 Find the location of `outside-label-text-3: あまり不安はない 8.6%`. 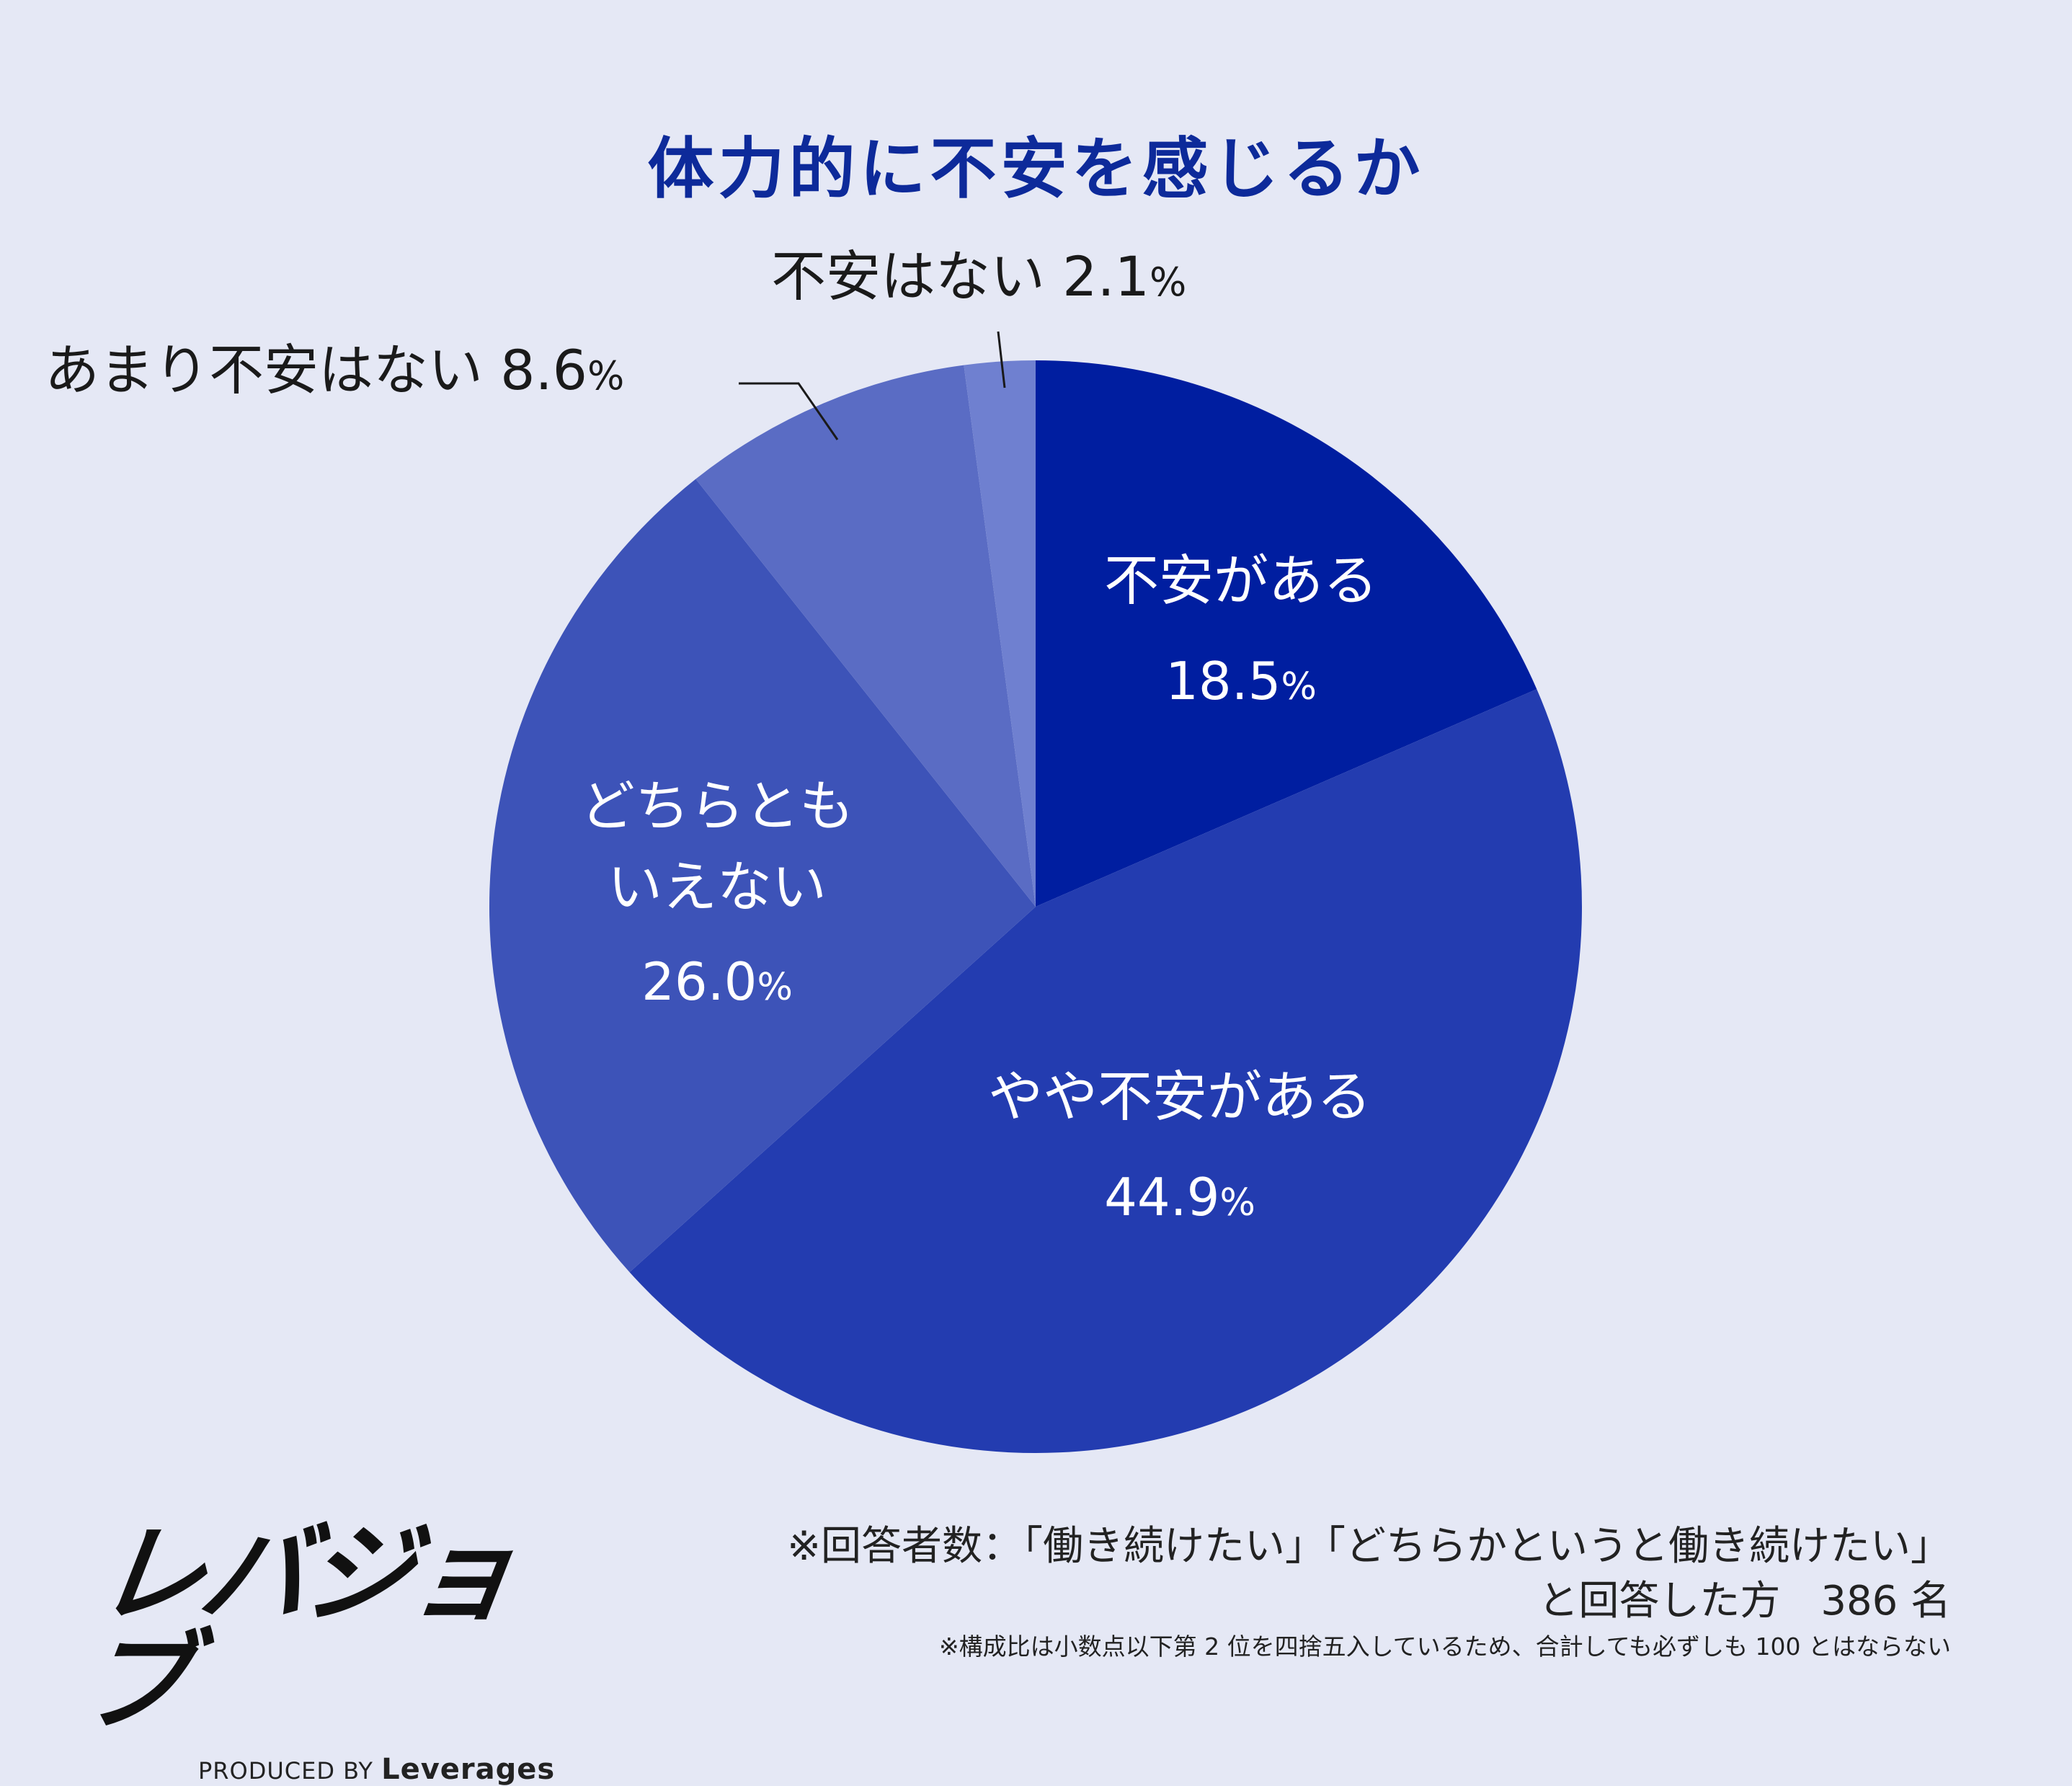

outside-label-text-3: あまり不安はない 8.6% is located at coordinates (334, 370).